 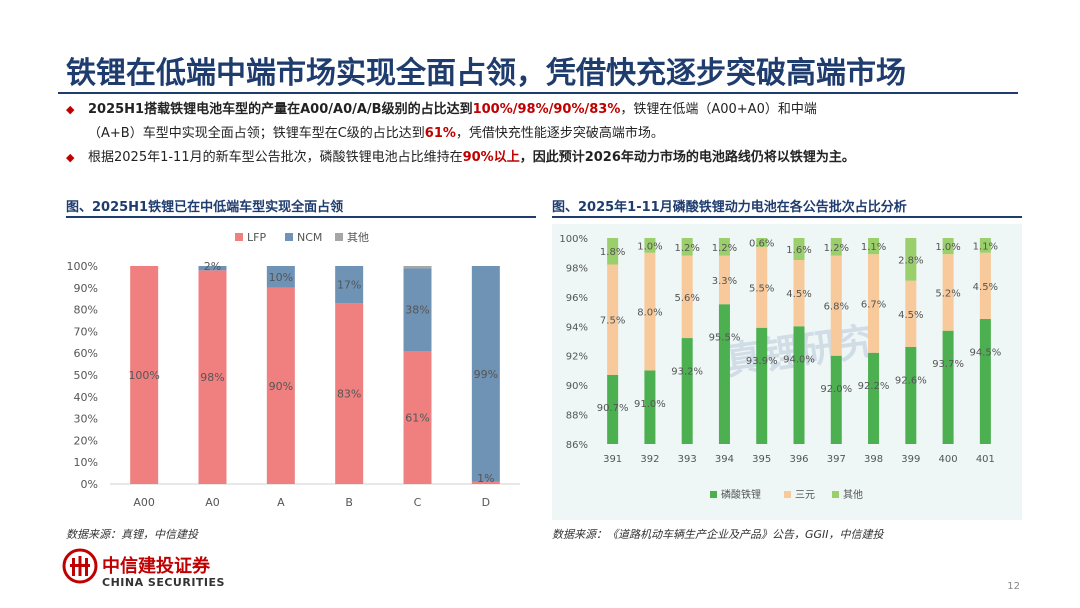 I want to click on data-label: 1.0%, so click(x=649, y=246).